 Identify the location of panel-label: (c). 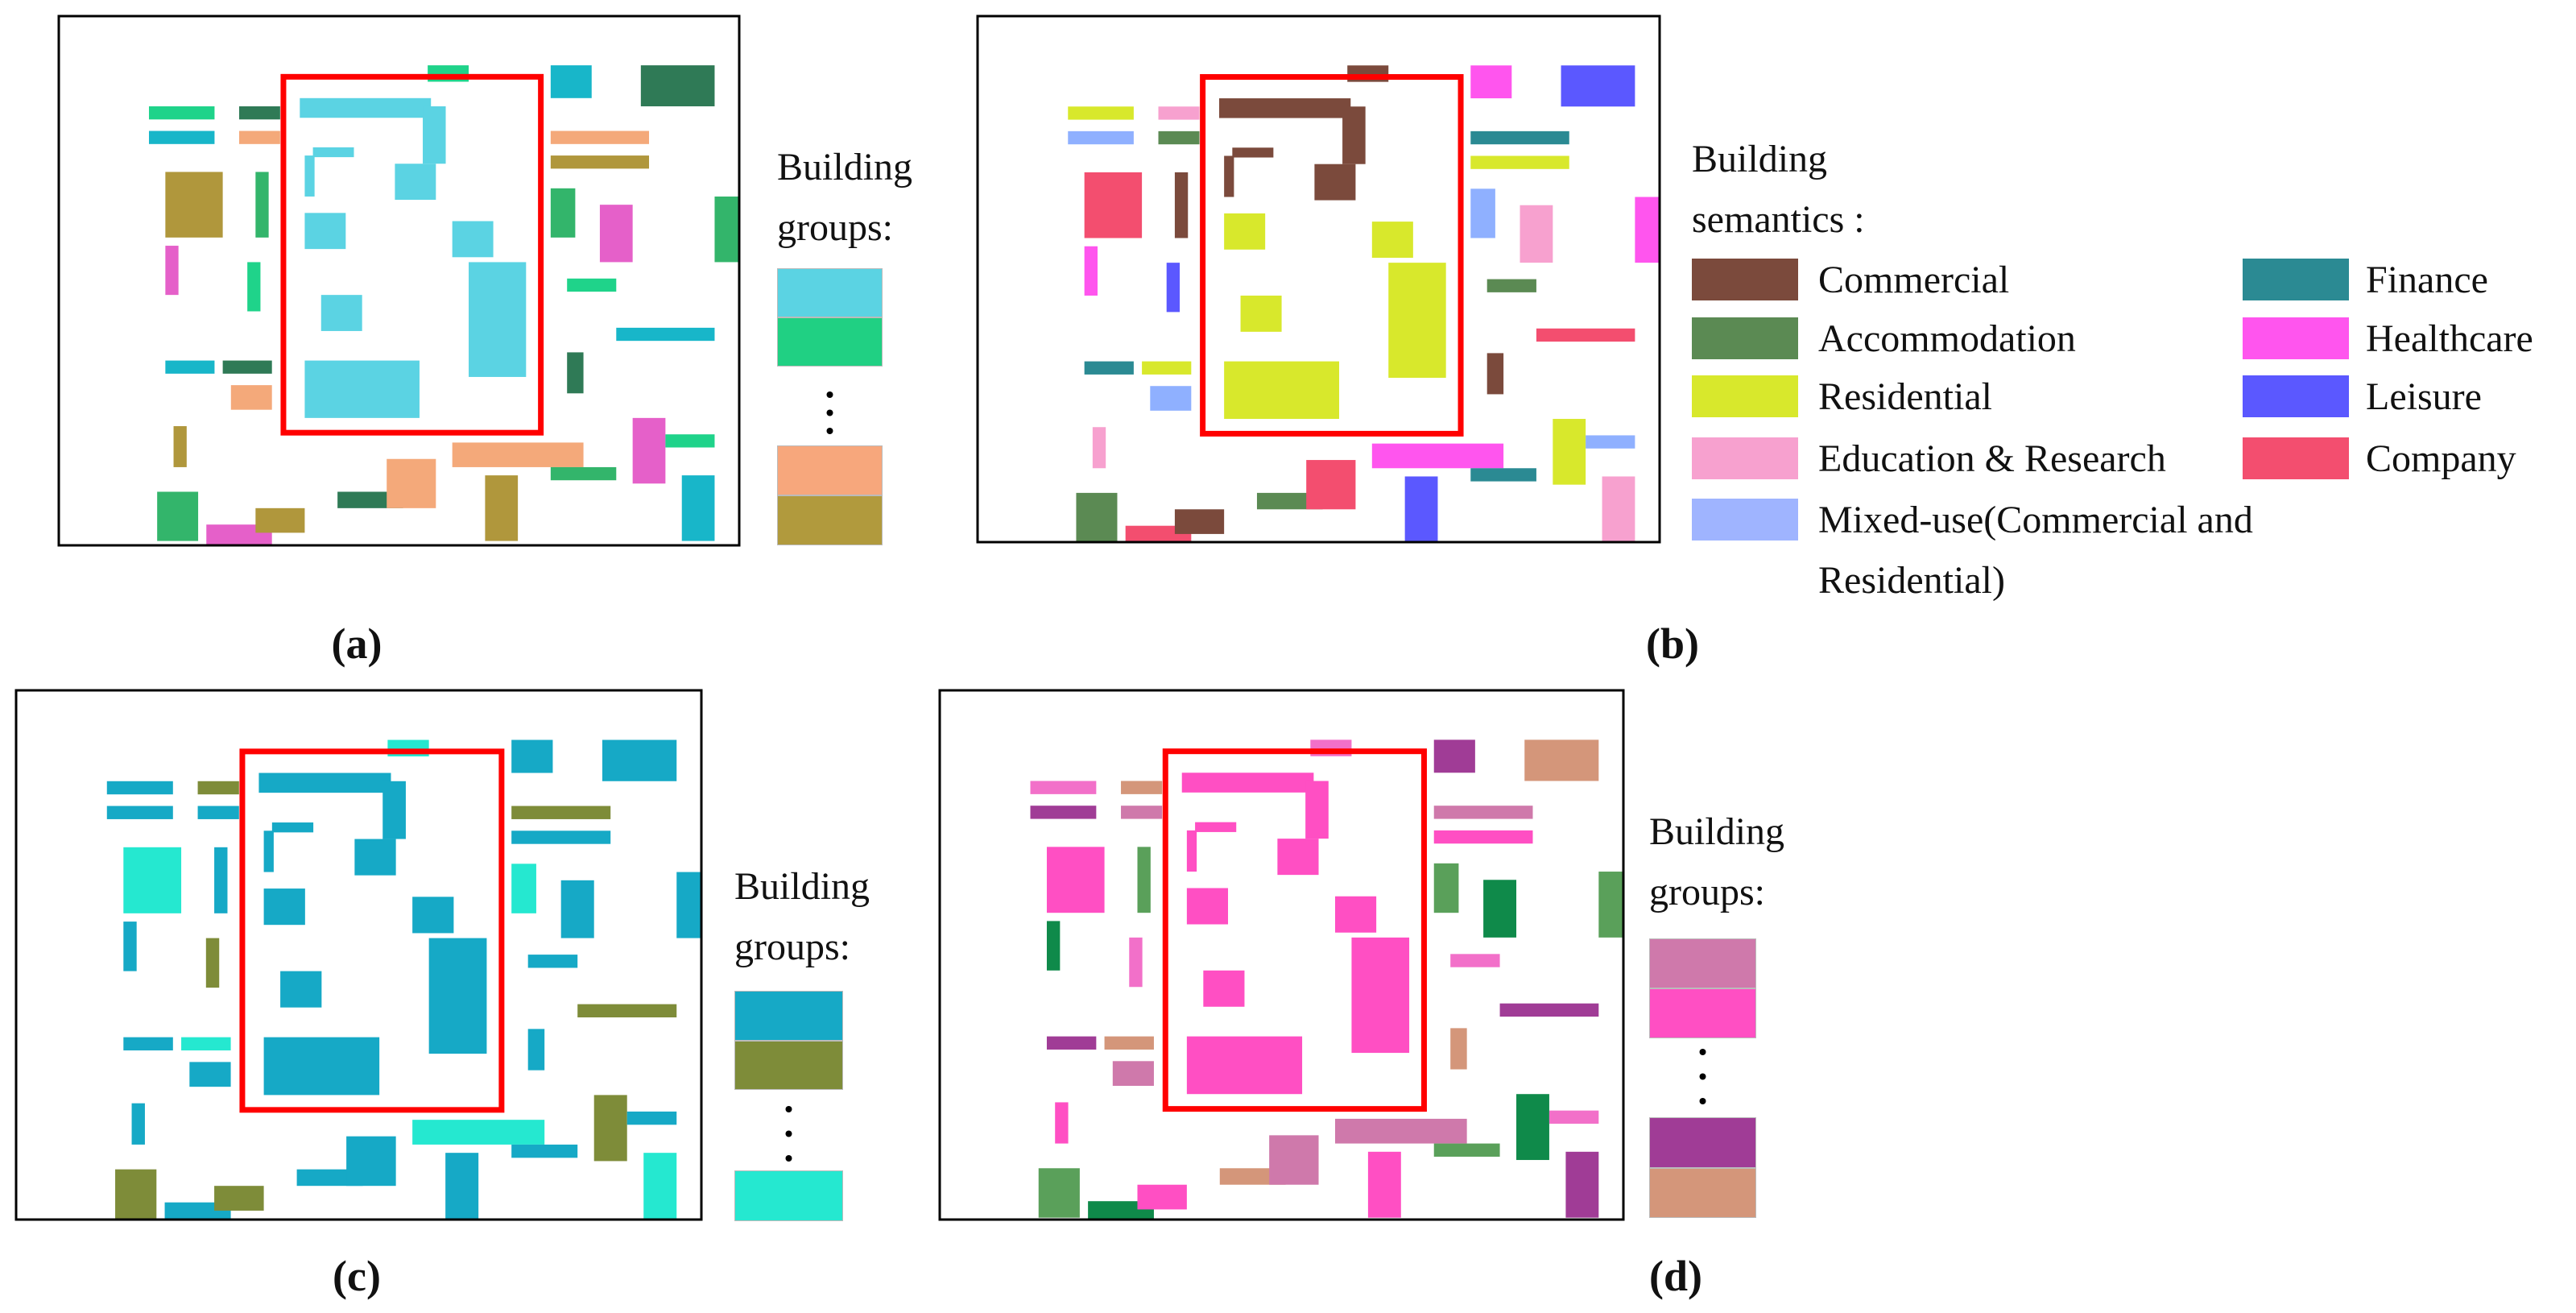
(357, 1276).